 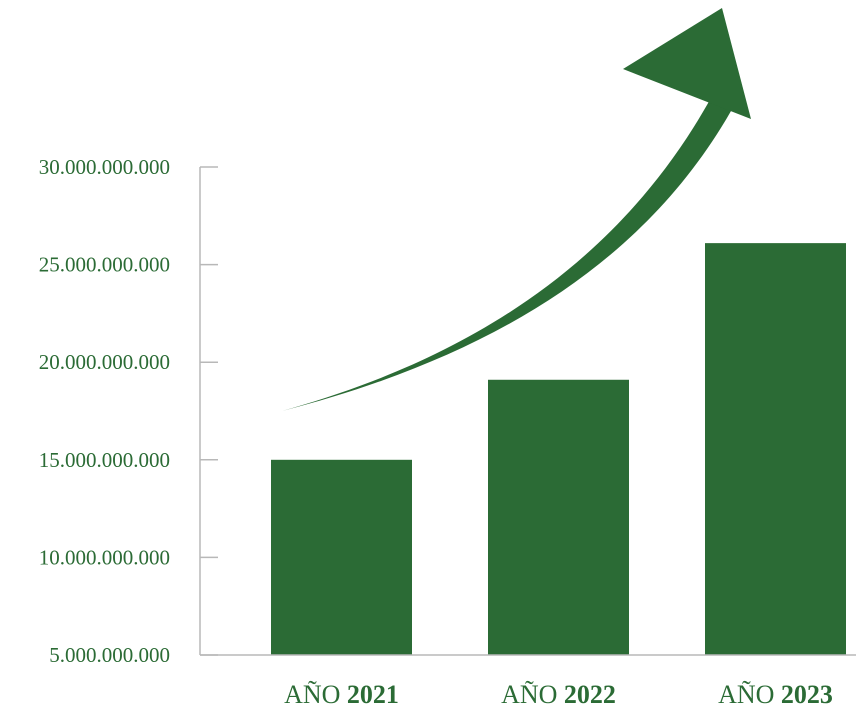 What do you see at coordinates (807, 694) in the screenshot?
I see `category-year: 2023` at bounding box center [807, 694].